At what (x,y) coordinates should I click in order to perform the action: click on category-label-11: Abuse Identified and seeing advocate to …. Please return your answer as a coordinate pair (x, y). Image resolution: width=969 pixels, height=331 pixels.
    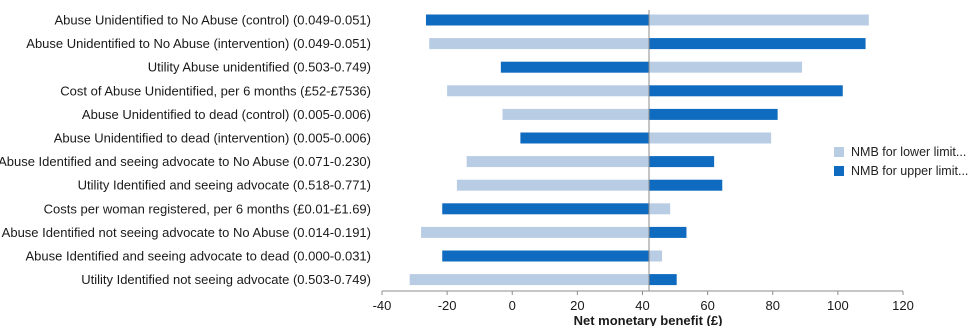
    Looking at the image, I should click on (198, 256).